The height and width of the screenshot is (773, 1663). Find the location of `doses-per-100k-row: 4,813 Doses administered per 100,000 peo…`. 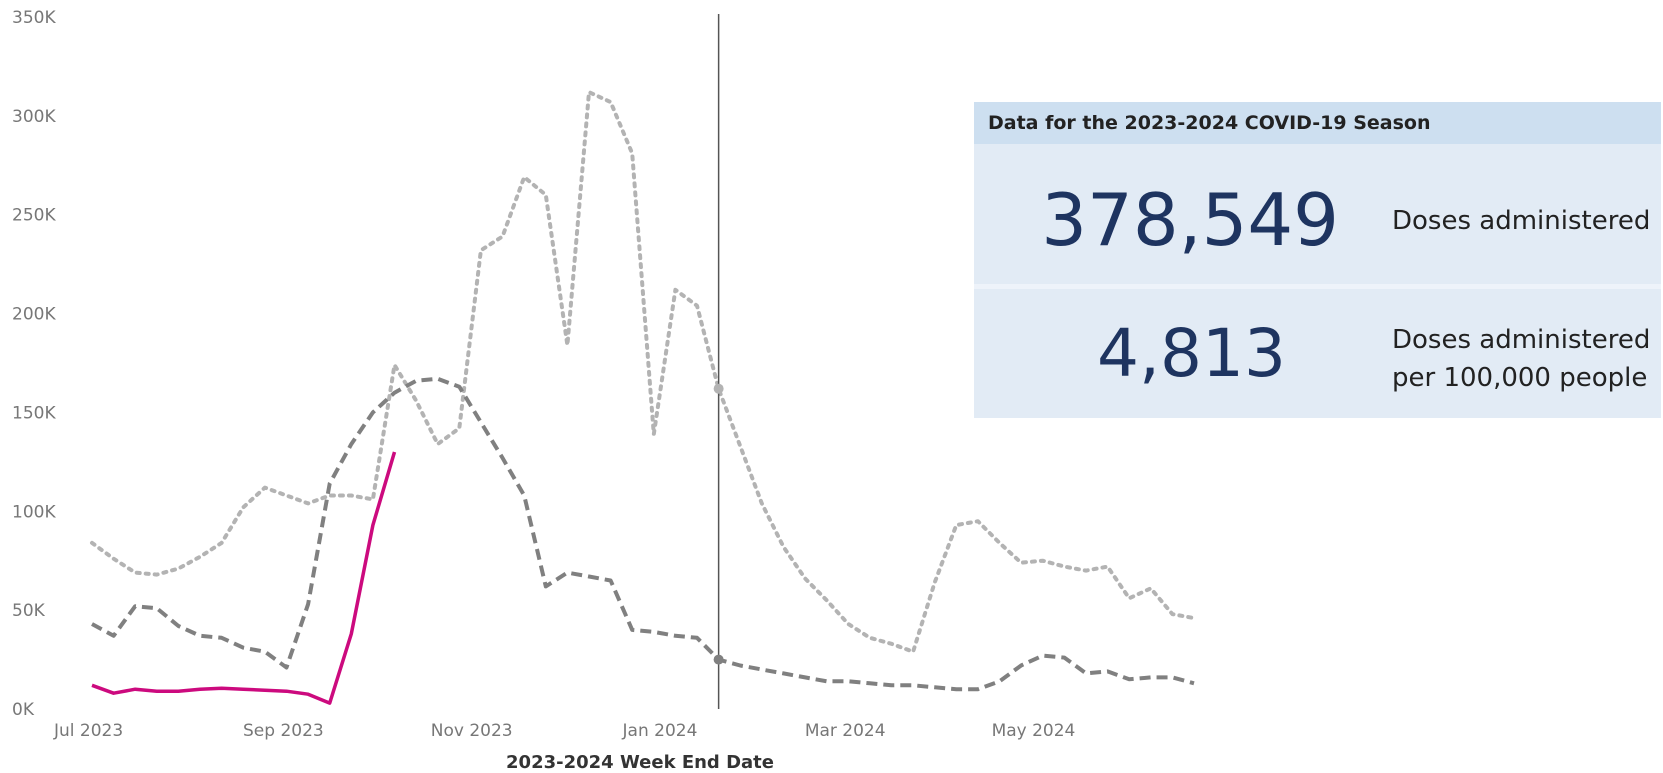

doses-per-100k-row: 4,813 Doses administered per 100,000 peo… is located at coordinates (1317, 353).